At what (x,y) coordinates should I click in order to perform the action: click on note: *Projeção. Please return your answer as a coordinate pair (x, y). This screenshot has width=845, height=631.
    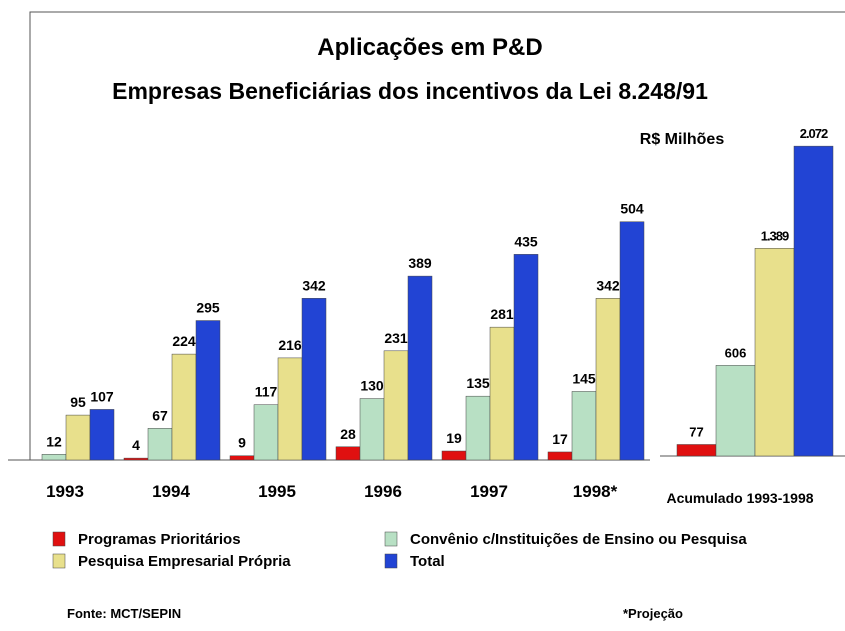
    Looking at the image, I should click on (653, 613).